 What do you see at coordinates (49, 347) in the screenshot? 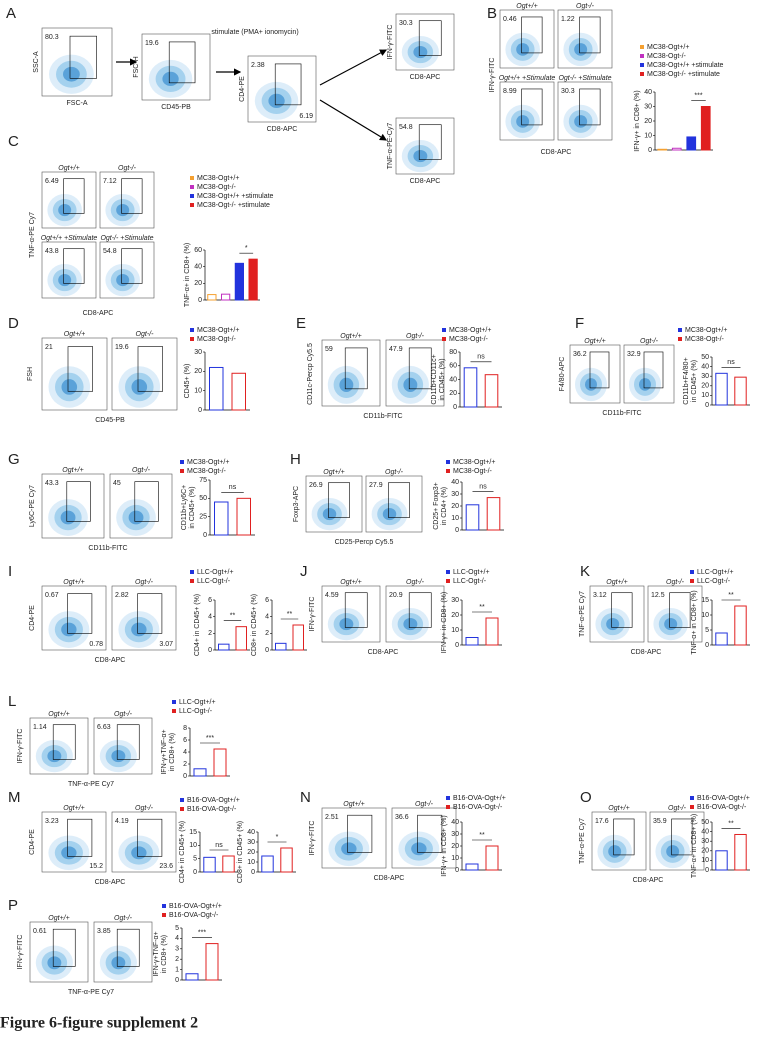
I see `gate-value: 21` at bounding box center [49, 347].